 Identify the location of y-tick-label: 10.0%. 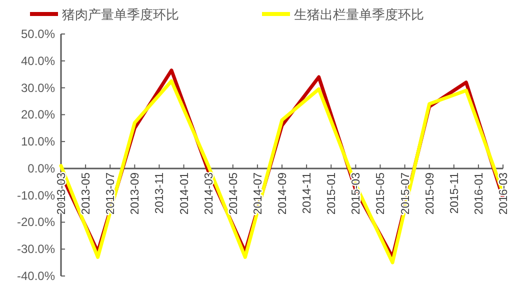
(38, 141).